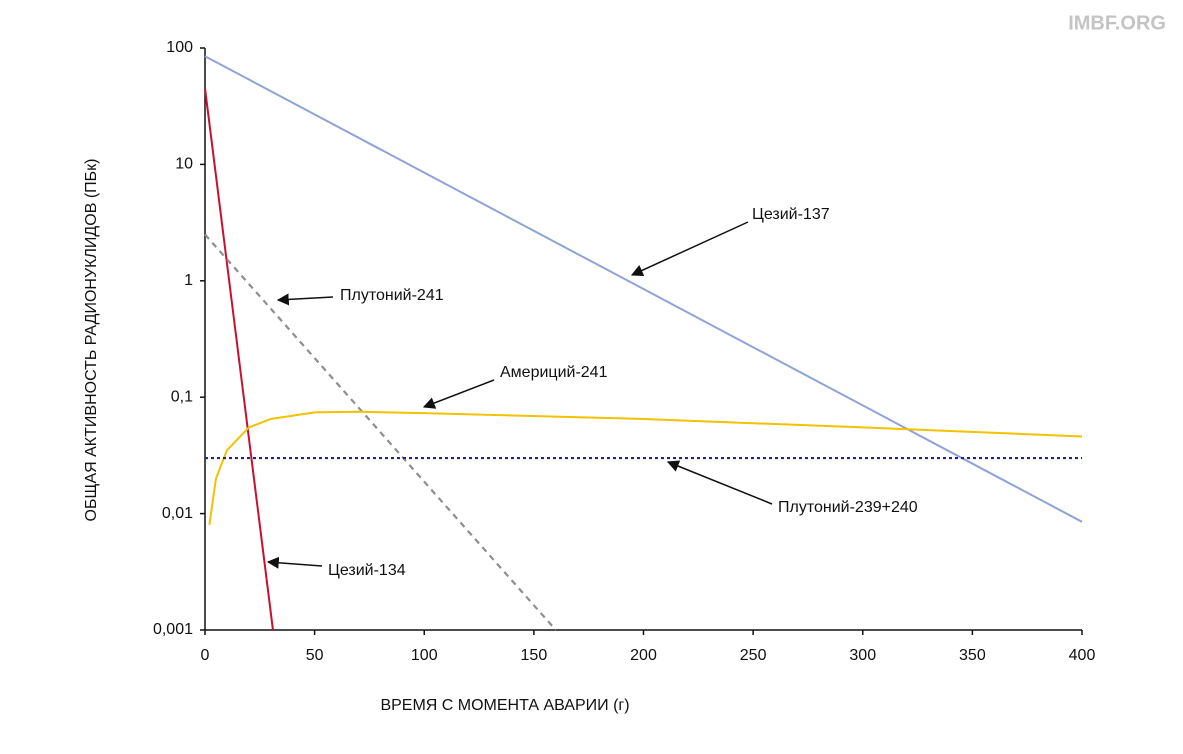 Image resolution: width=1183 pixels, height=754 pixels. Describe the element at coordinates (1117, 23) in the screenshot. I see `watermark: IMBF.ORG` at that location.